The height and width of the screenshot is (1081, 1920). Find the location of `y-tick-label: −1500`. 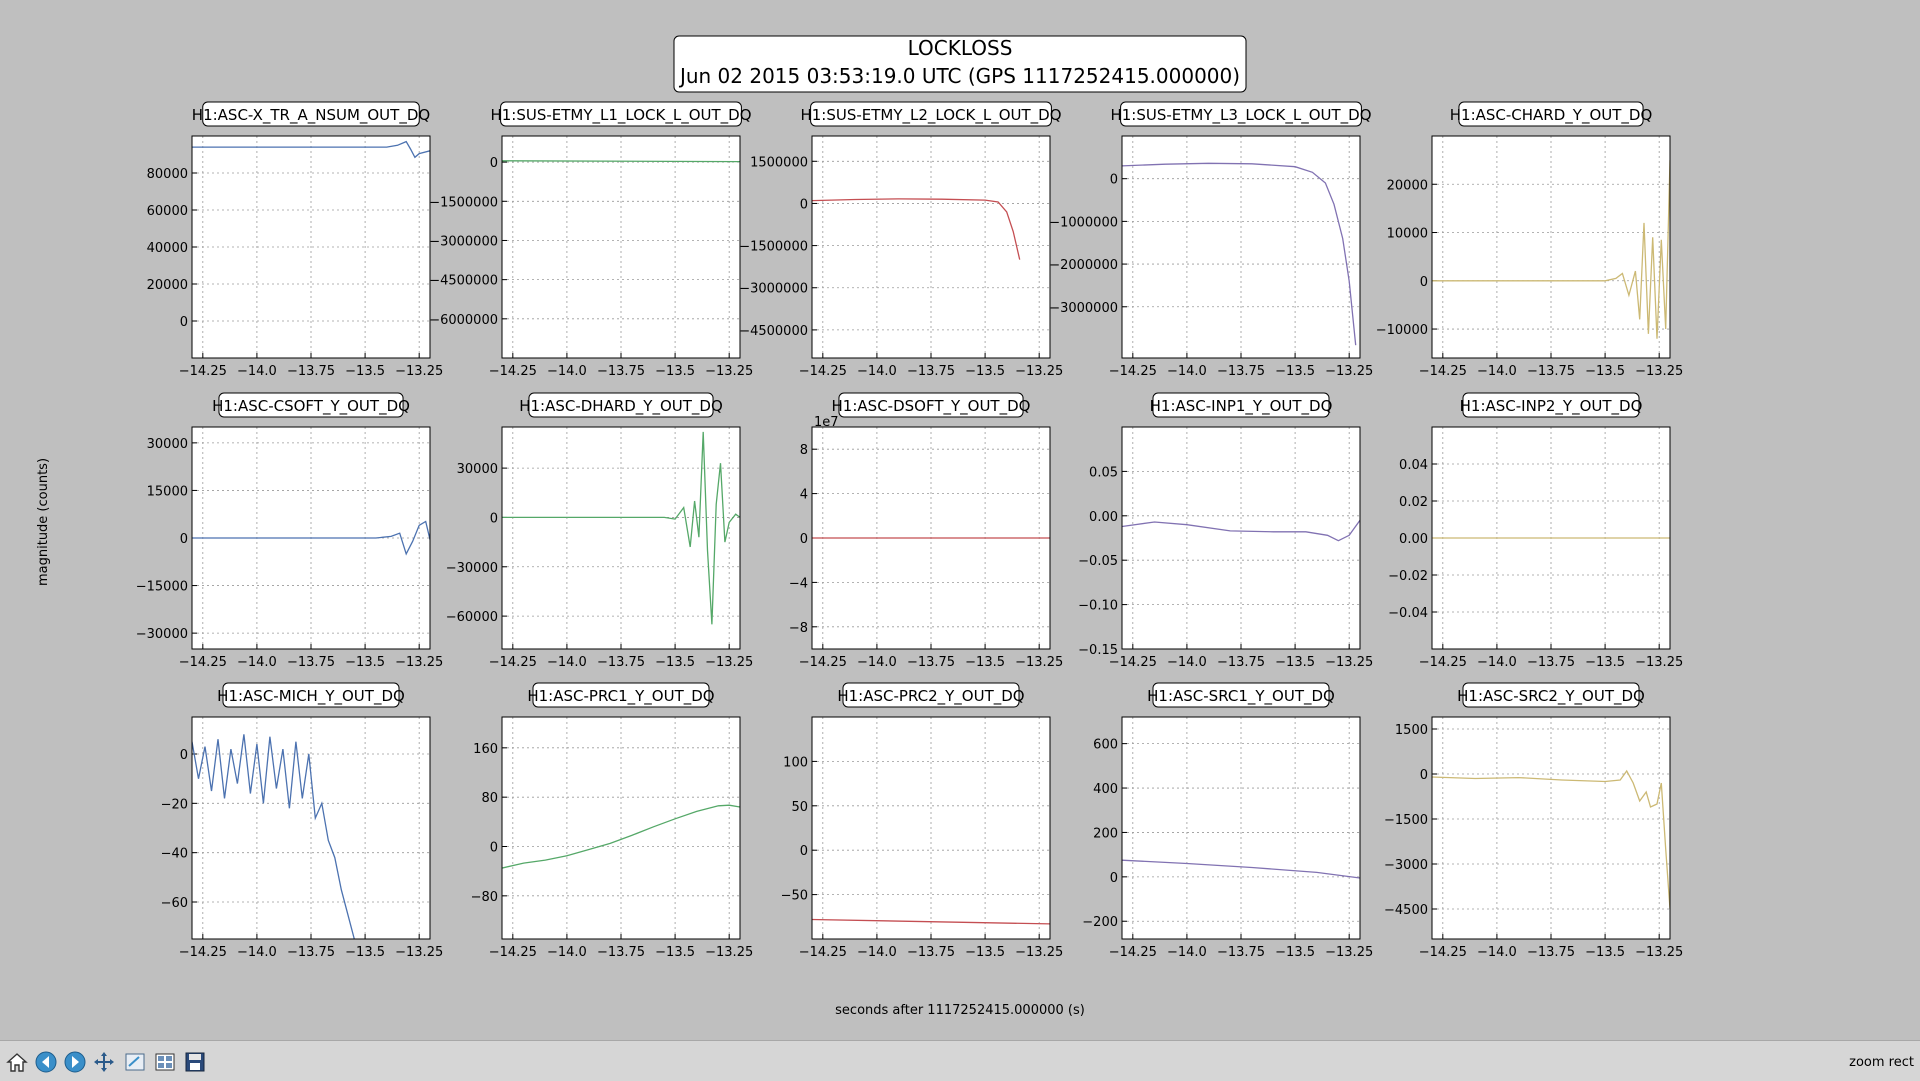

y-tick-label: −1500 is located at coordinates (1406, 820).